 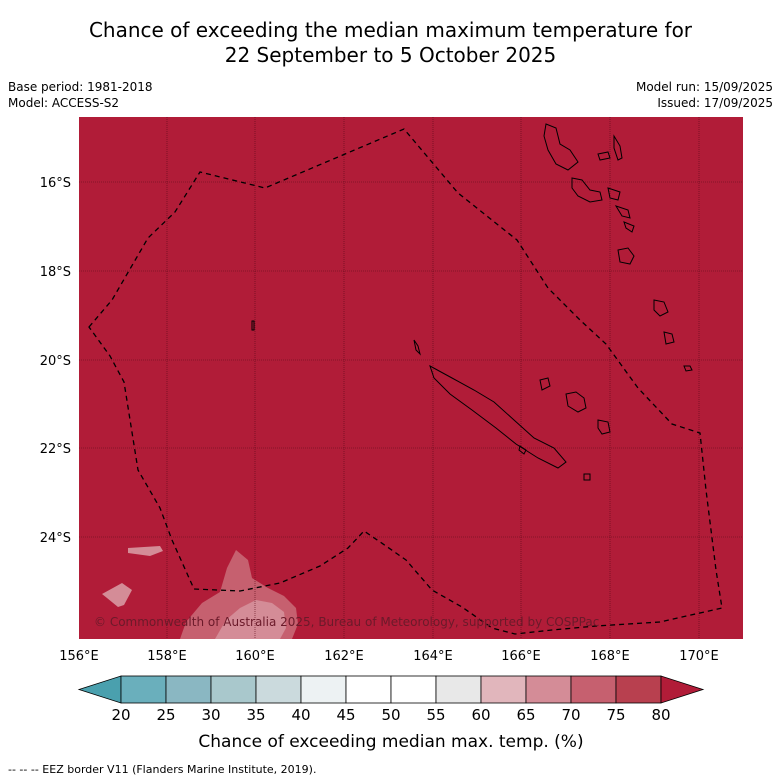 What do you see at coordinates (626, 256) in the screenshot?
I see `efate-coast` at bounding box center [626, 256].